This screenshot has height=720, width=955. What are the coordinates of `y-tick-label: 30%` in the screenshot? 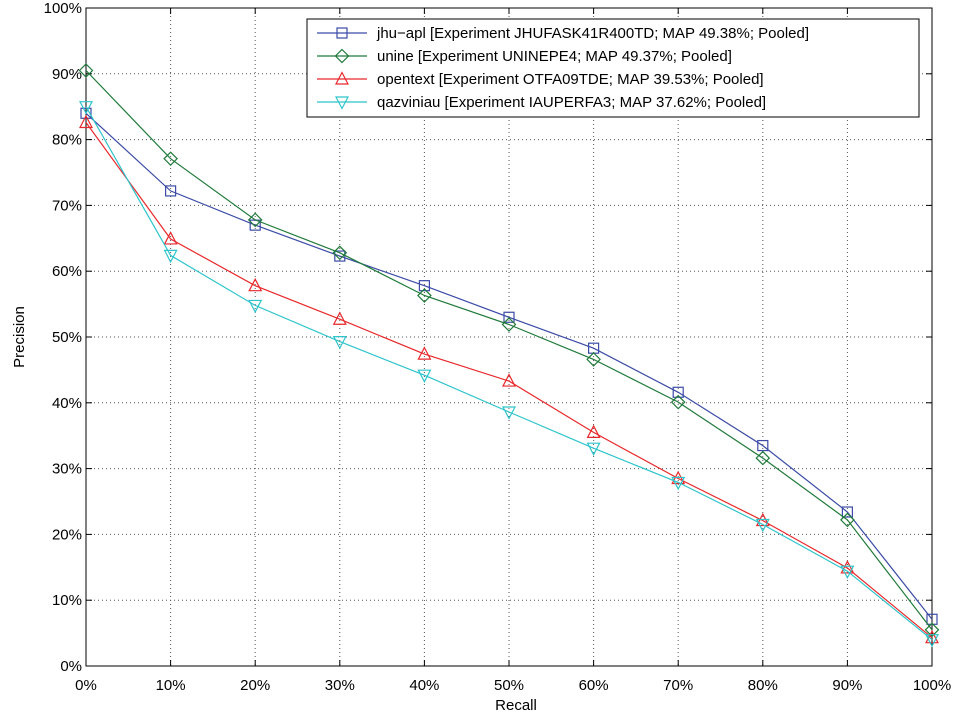 It's located at (67, 469).